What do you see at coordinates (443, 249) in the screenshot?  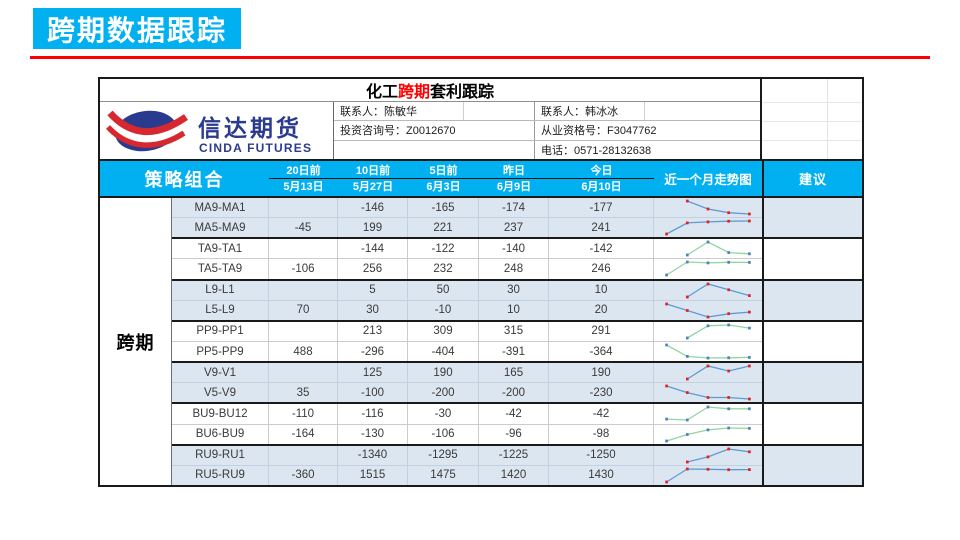 I see `value-cell: -122` at bounding box center [443, 249].